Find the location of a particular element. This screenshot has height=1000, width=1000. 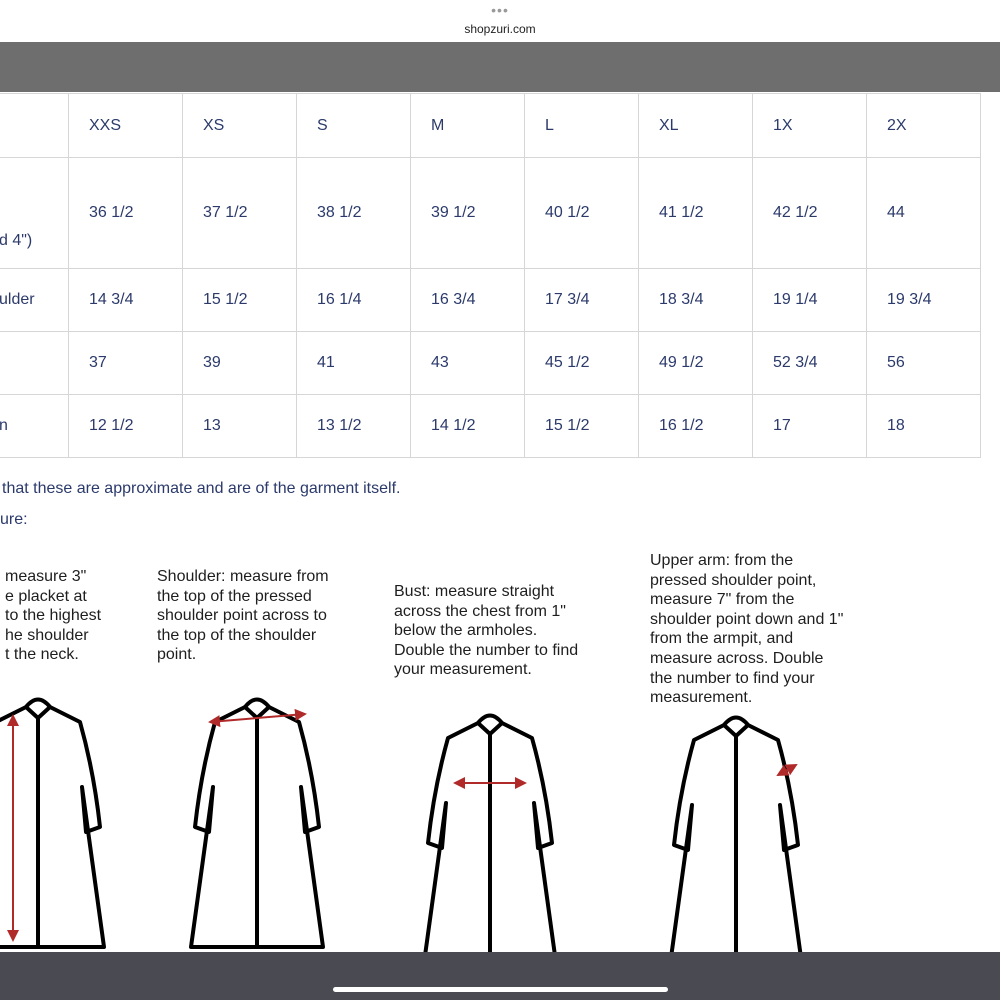

cell: 49 1/2 is located at coordinates (695, 363).